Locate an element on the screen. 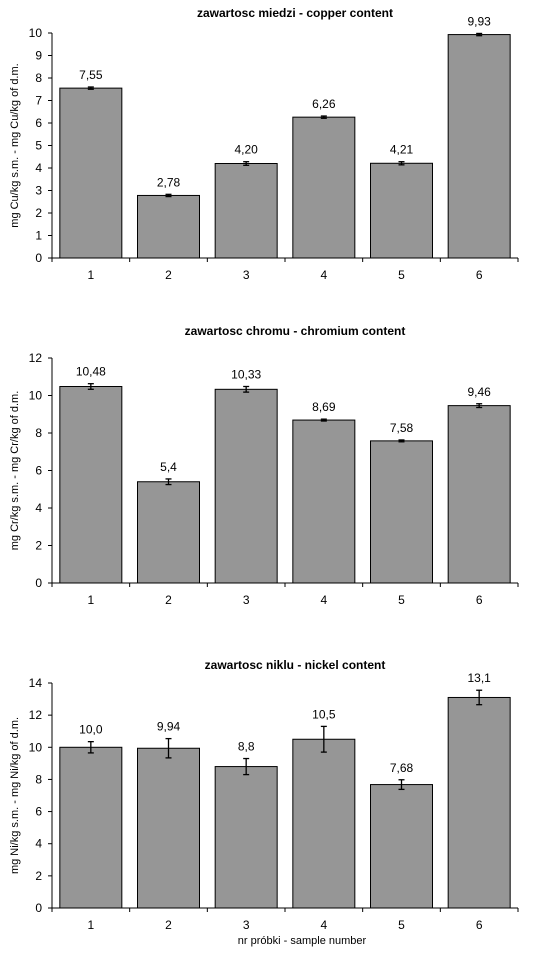 This screenshot has width=549, height=955. x-tick-label-chromium-2: 2 is located at coordinates (168, 600).